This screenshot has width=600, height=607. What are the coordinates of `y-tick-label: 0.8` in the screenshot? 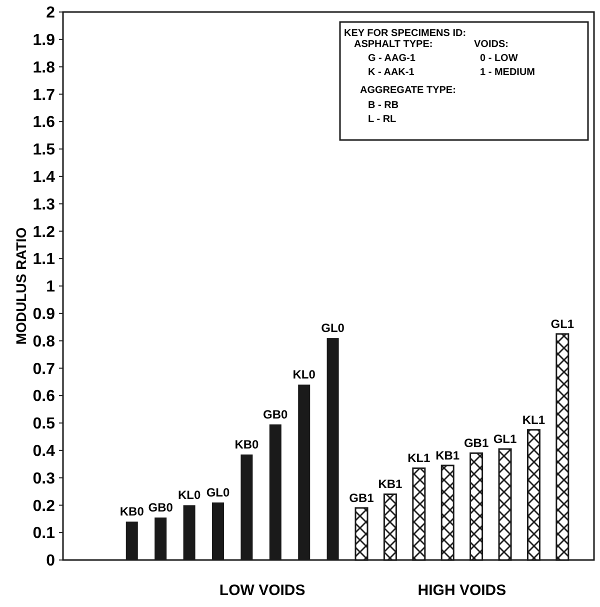 It's located at (44, 341).